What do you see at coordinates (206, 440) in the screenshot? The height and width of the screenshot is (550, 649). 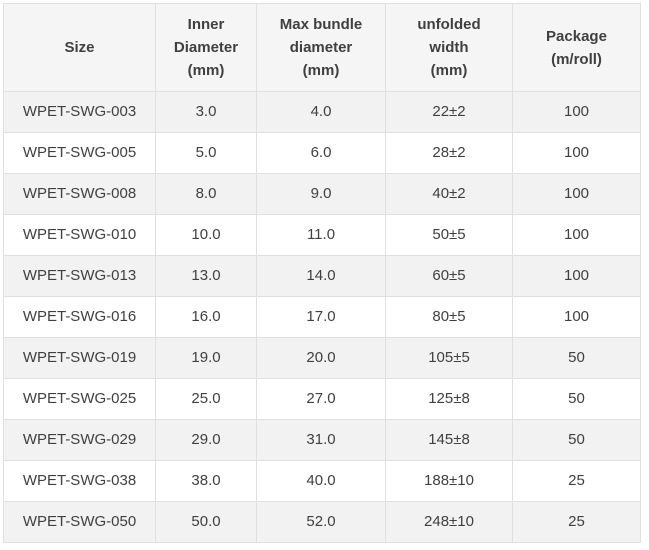 I see `cell-inner-diameter: 29.0` at bounding box center [206, 440].